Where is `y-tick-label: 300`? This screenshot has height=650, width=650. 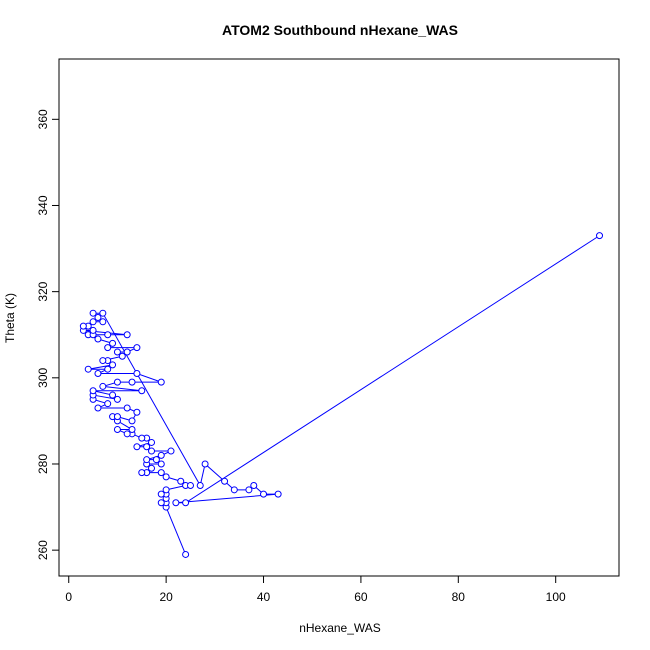
y-tick-label: 300 is located at coordinates (43, 377).